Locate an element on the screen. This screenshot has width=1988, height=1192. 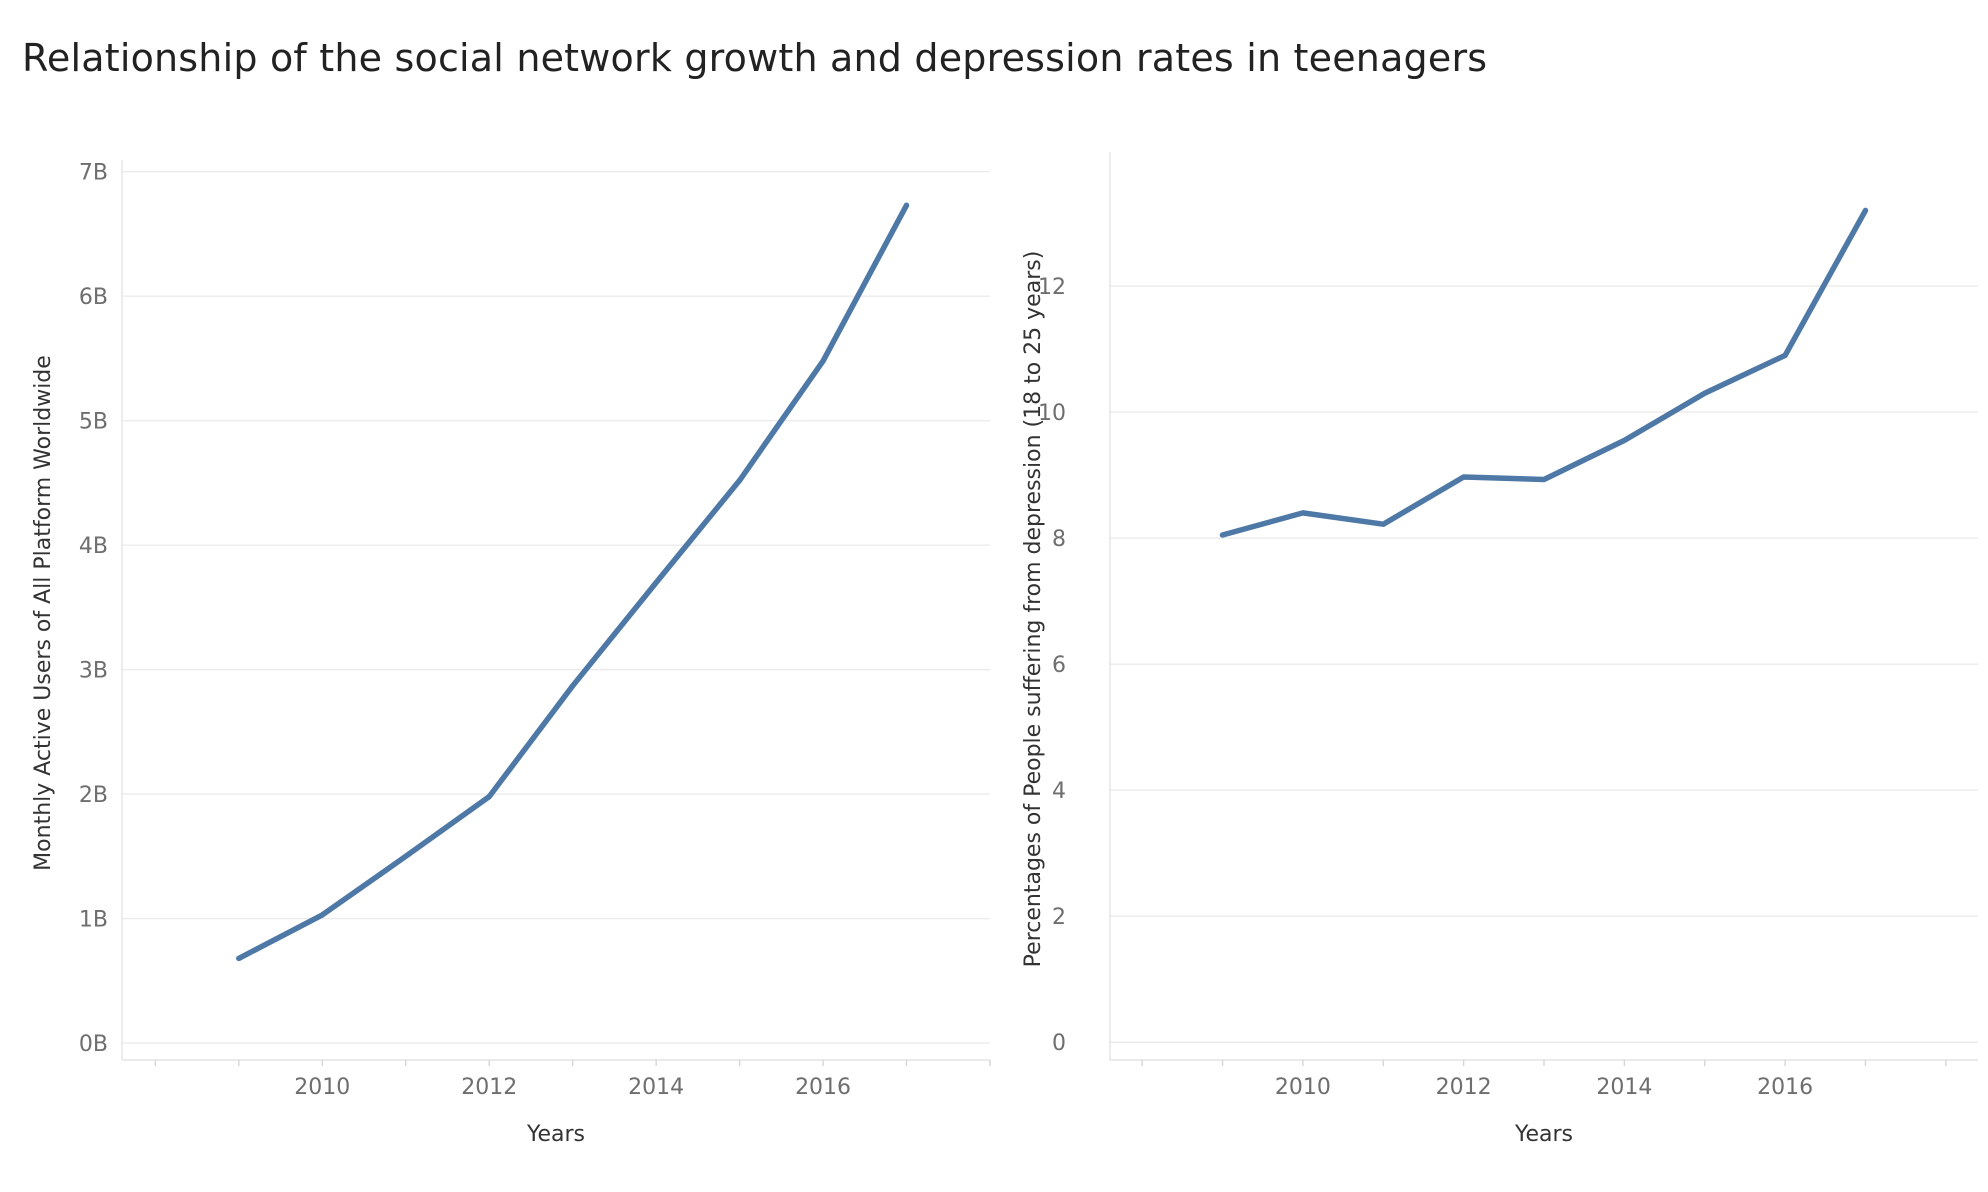
y-tick-label: 2 is located at coordinates (1059, 917).